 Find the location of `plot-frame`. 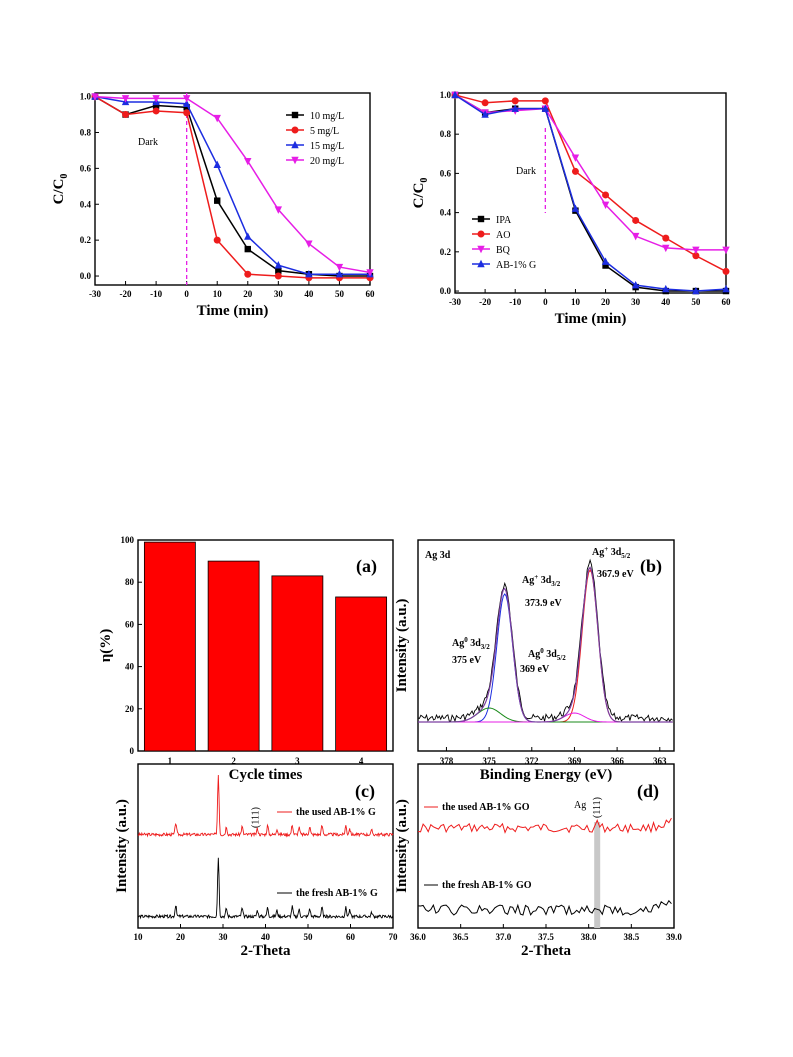

plot-frame is located at coordinates (590, 193).